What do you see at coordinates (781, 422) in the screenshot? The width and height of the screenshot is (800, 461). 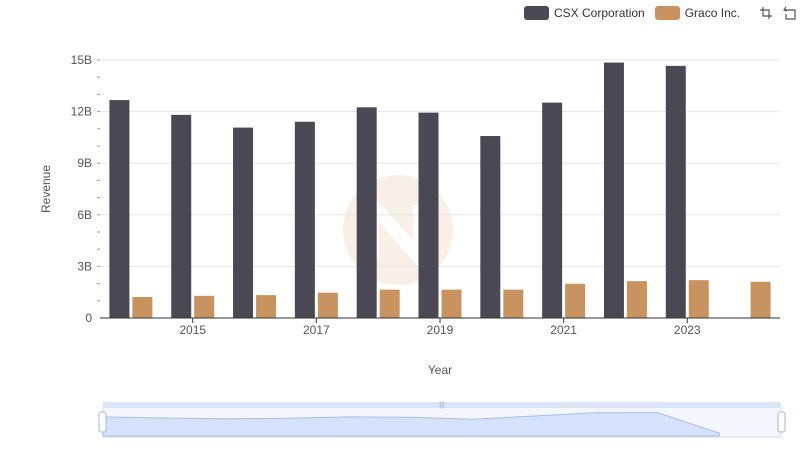 I see `slider-right-handle` at bounding box center [781, 422].